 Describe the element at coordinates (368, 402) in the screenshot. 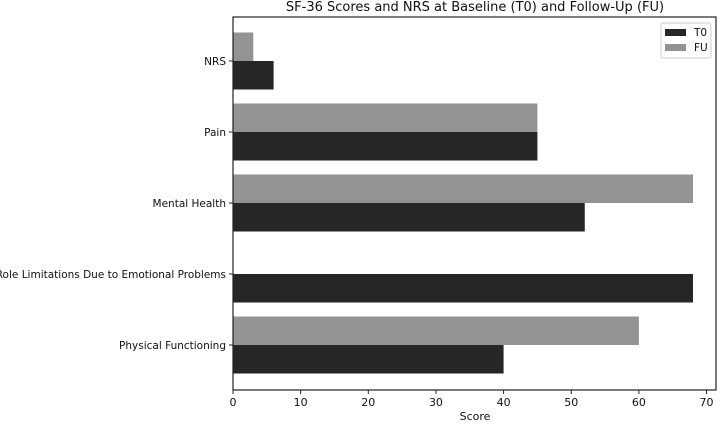

I see `x-tick-label: 20` at that location.